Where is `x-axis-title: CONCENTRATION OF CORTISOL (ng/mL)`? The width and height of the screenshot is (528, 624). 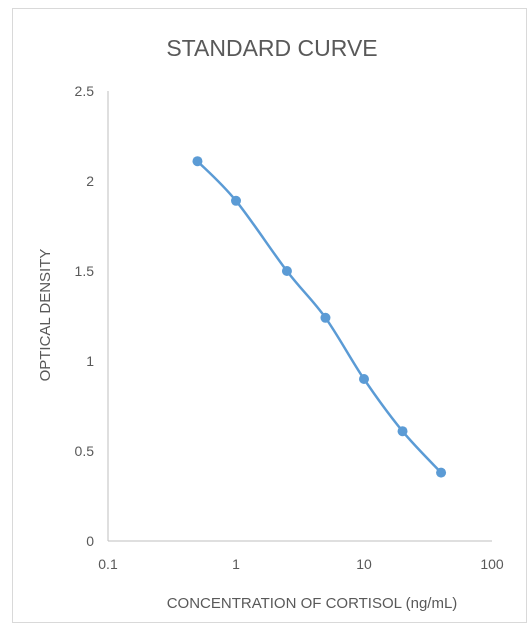 x-axis-title: CONCENTRATION OF CORTISOL (ng/mL) is located at coordinates (312, 603).